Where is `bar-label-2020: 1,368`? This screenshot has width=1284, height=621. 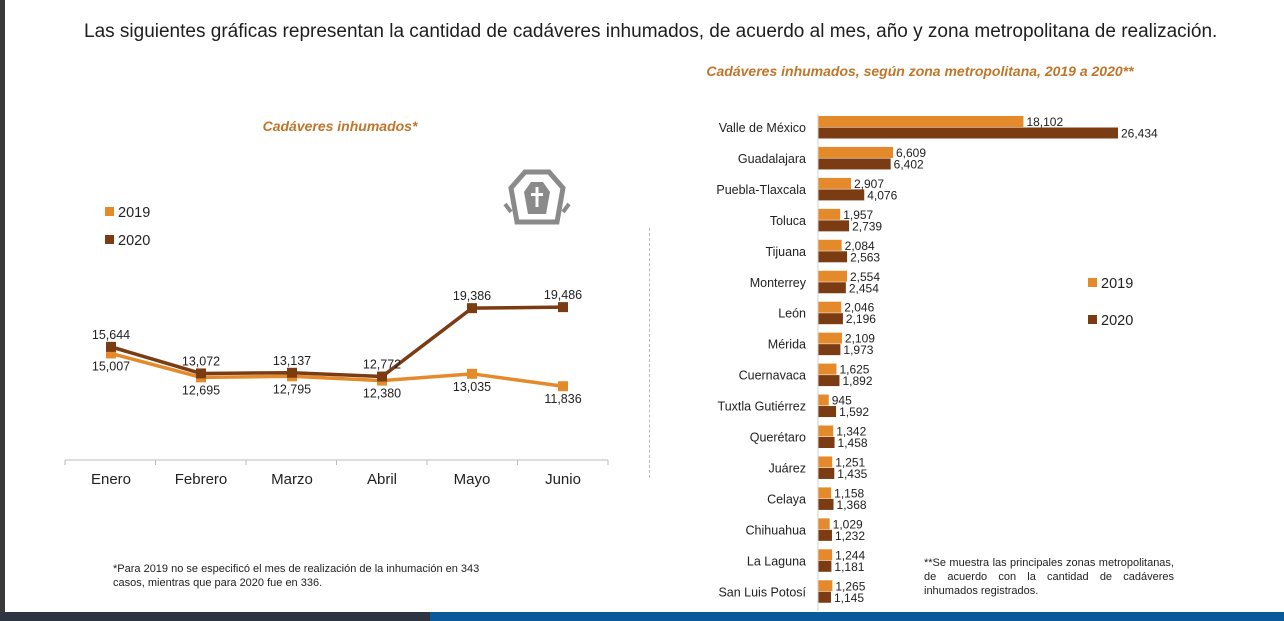 bar-label-2020: 1,368 is located at coordinates (852, 505).